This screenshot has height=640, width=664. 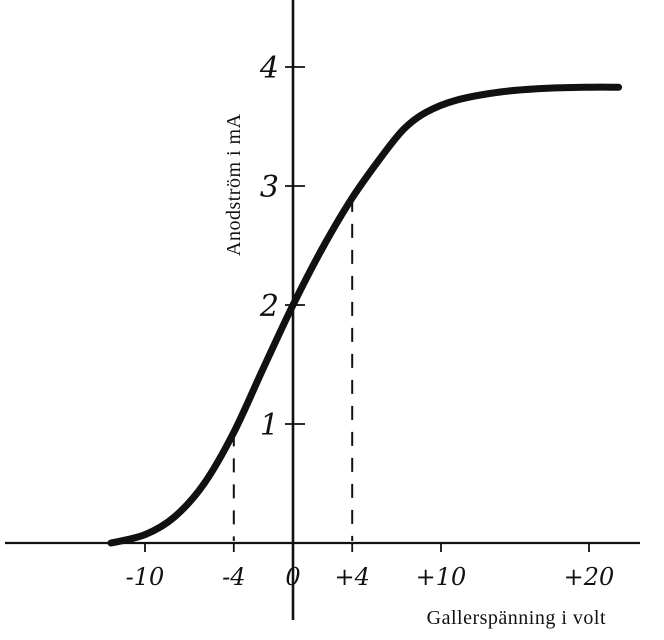 What do you see at coordinates (269, 306) in the screenshot?
I see `y-tick-label: 2` at bounding box center [269, 306].